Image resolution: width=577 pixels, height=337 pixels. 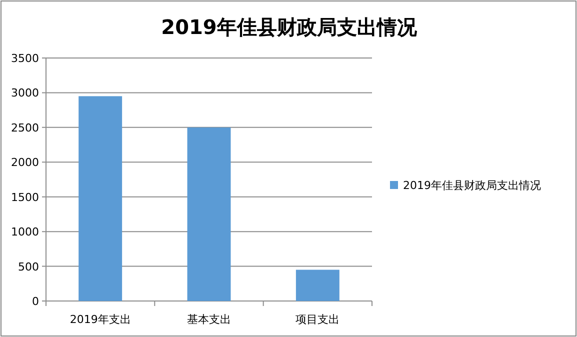 I want to click on y-tick-label: 1000, so click(x=25, y=232).